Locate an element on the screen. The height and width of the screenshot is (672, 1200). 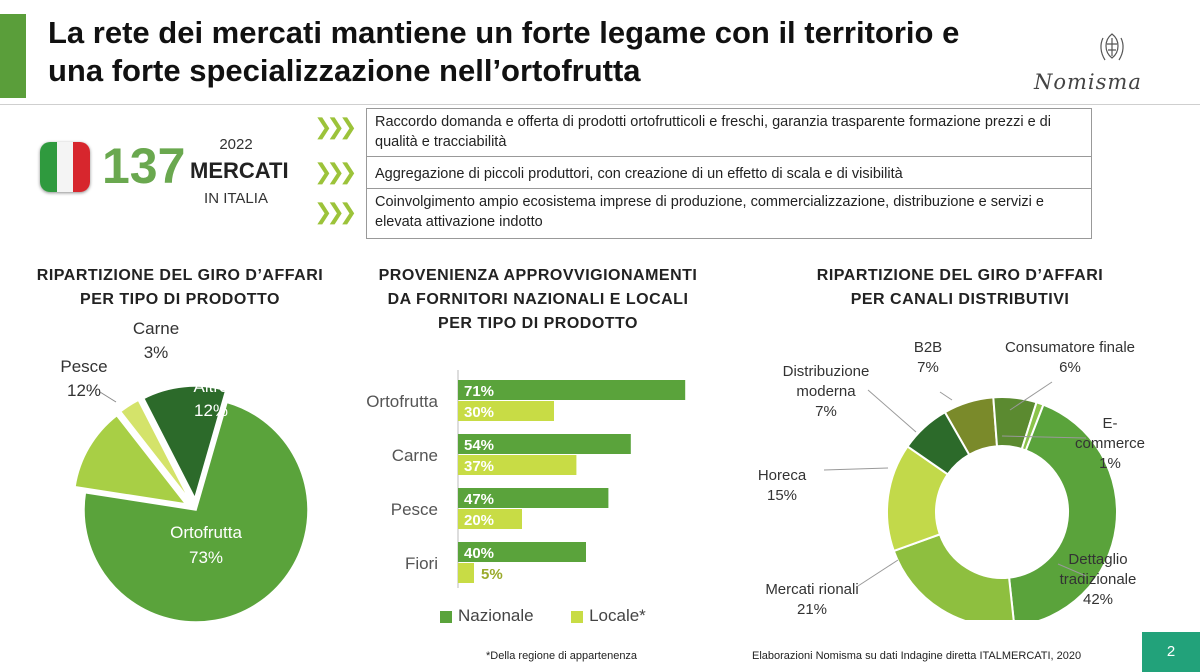
pie-value-altro: 12% is located at coordinates (211, 410).